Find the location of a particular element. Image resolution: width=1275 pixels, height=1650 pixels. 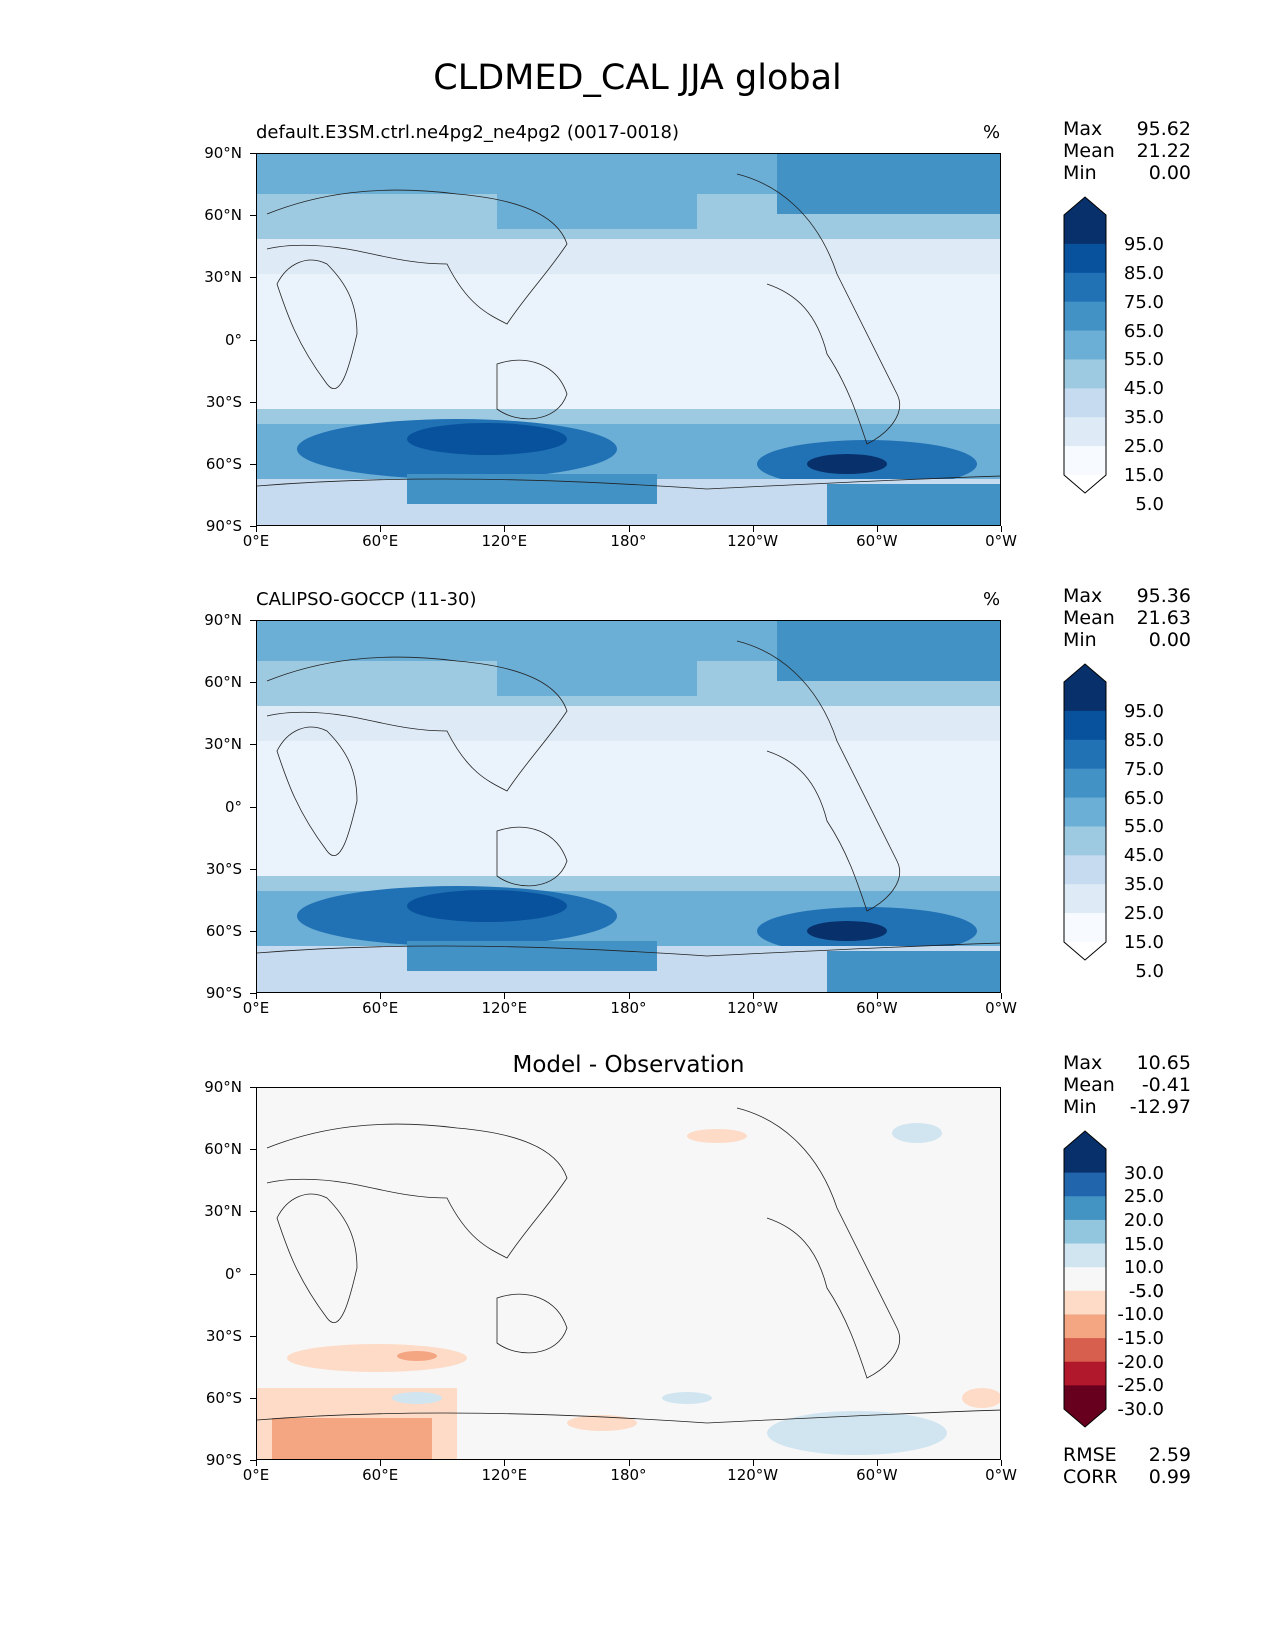

panel-title: Model - Observation is located at coordinates (628, 1065).